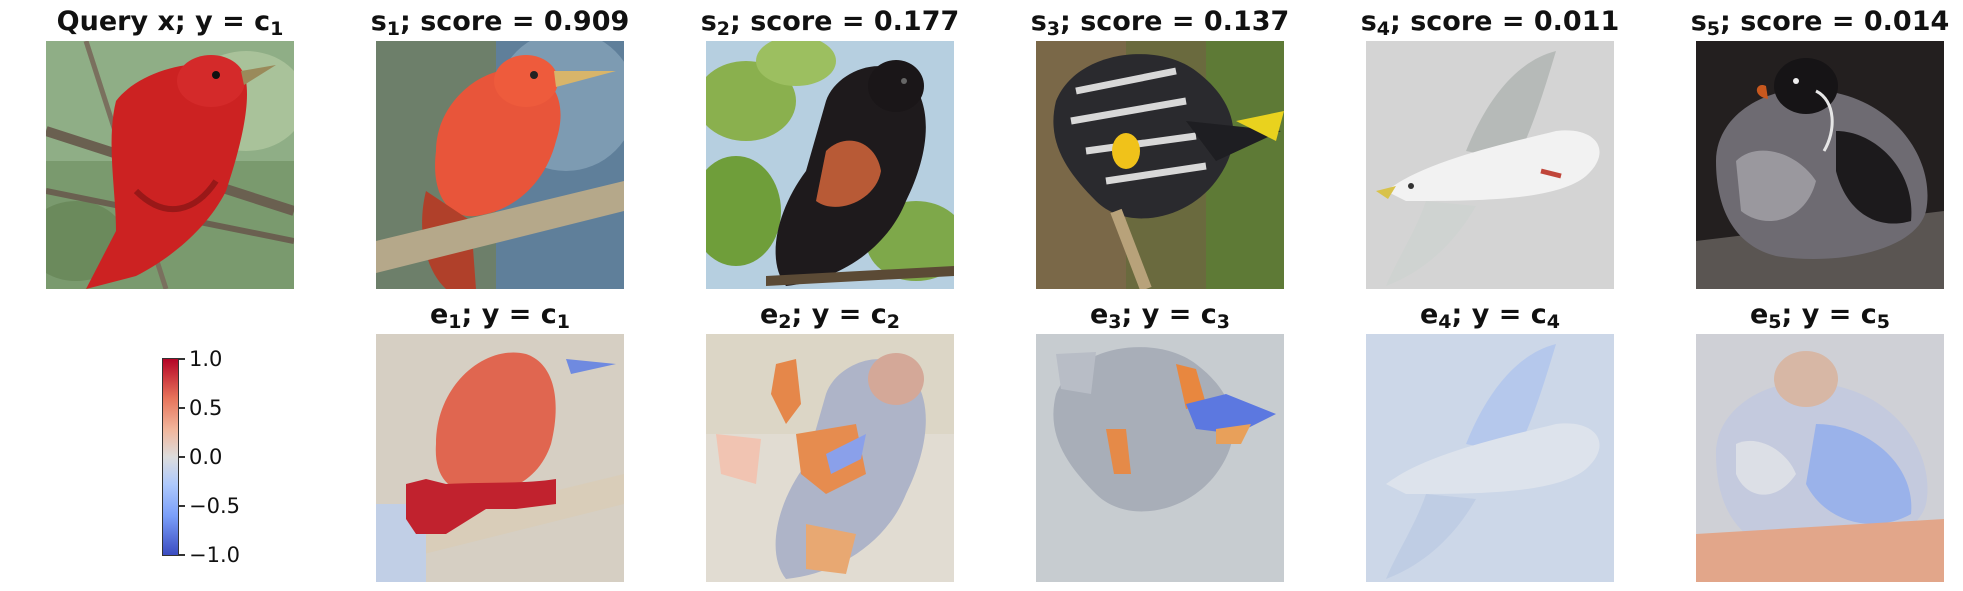 The image size is (1963, 591). I want to click on s1-title: s1; score = 0.909, so click(500, 23).